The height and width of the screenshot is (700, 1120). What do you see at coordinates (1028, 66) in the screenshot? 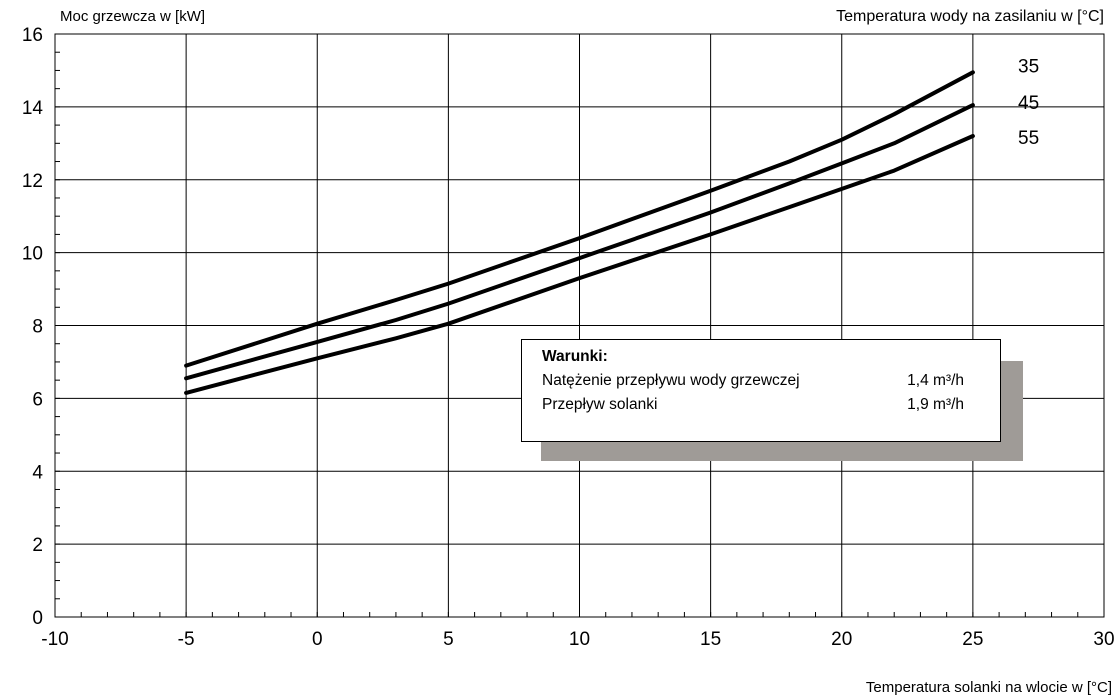
I see `series-label: 35` at bounding box center [1028, 66].